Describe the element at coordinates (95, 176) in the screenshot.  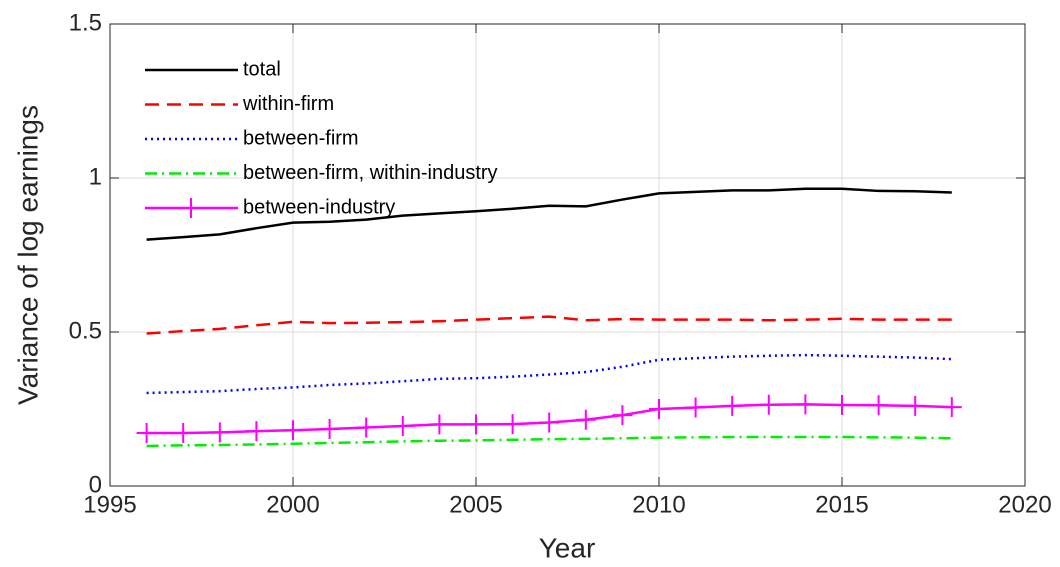
I see `y-tick-label: 1` at that location.